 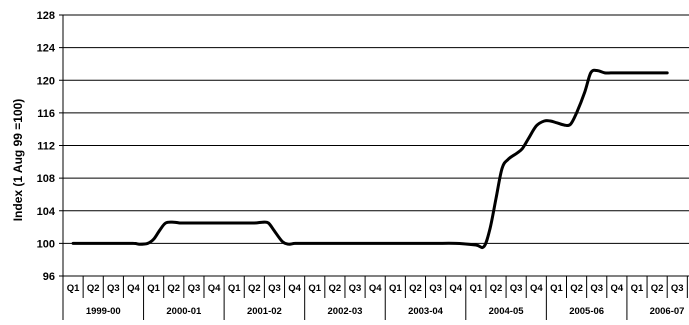 I want to click on y-tick-label: 116, so click(x=46, y=114).